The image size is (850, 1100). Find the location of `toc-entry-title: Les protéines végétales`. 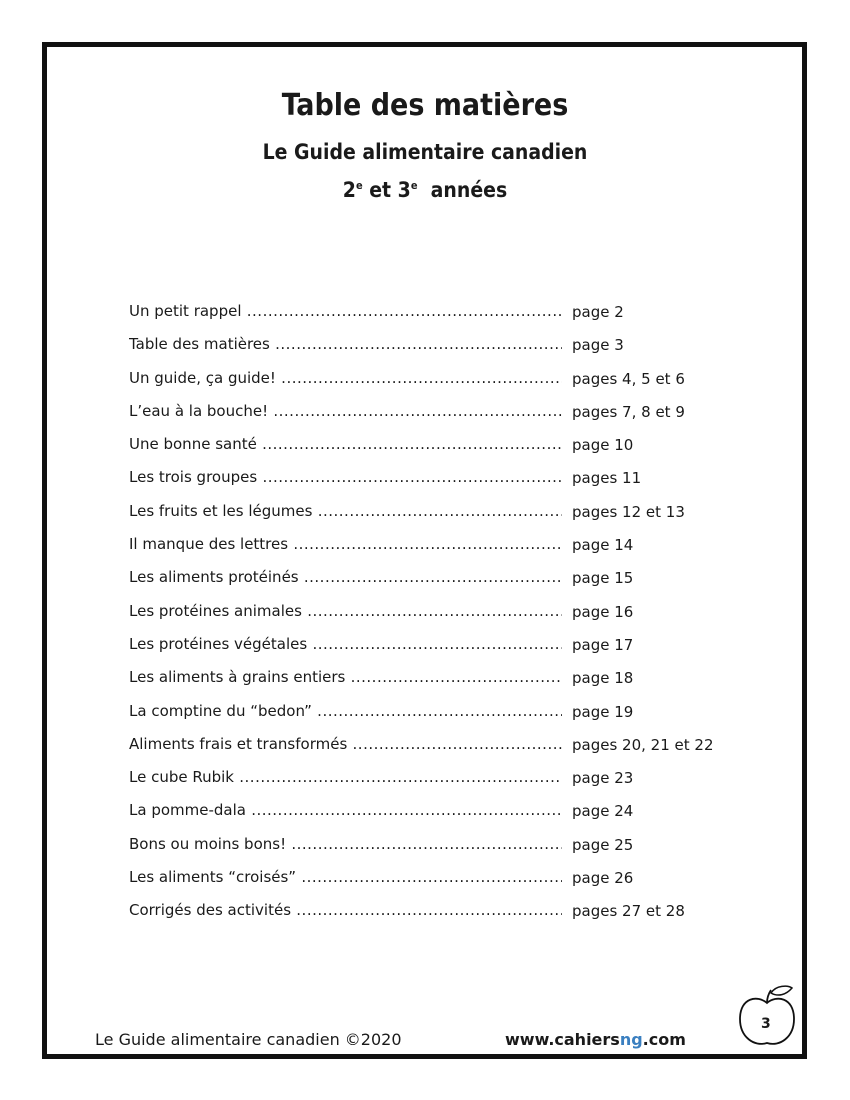

toc-entry-title: Les protéines végétales is located at coordinates (345, 644).